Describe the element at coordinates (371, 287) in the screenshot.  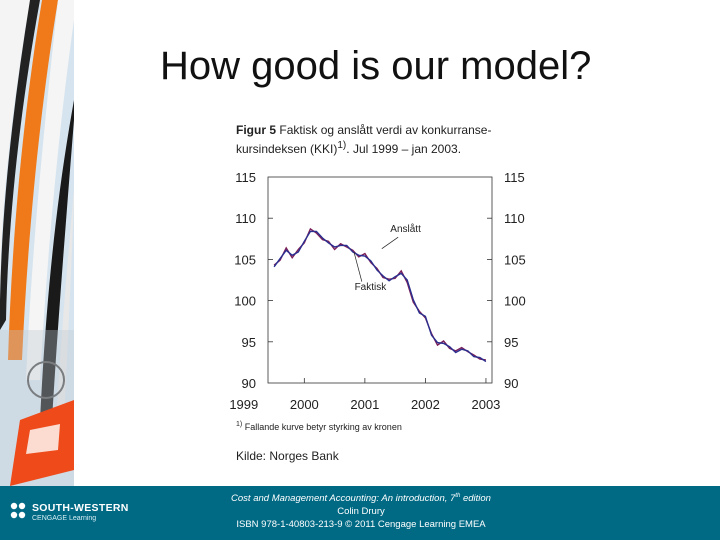
I see `annotation-faktisk: Faktisk` at that location.